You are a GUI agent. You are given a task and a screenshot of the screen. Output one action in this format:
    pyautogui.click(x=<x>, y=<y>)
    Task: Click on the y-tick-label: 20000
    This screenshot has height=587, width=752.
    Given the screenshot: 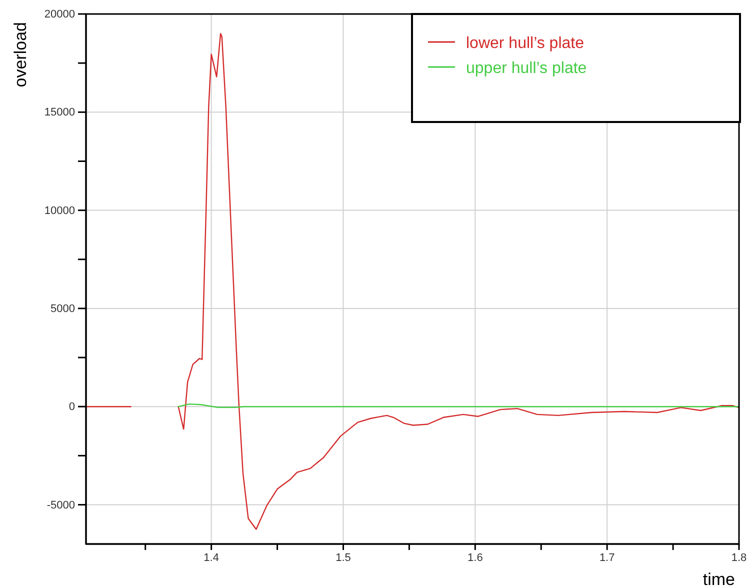 What is the action you would take?
    pyautogui.click(x=59, y=14)
    